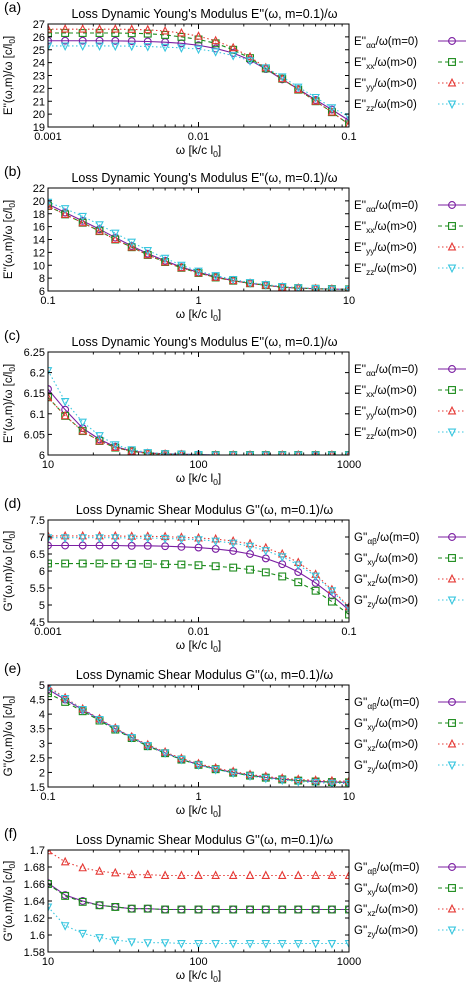 The width and height of the screenshot is (469, 984). I want to click on y-tick-label: 5.5, so click(37, 589).